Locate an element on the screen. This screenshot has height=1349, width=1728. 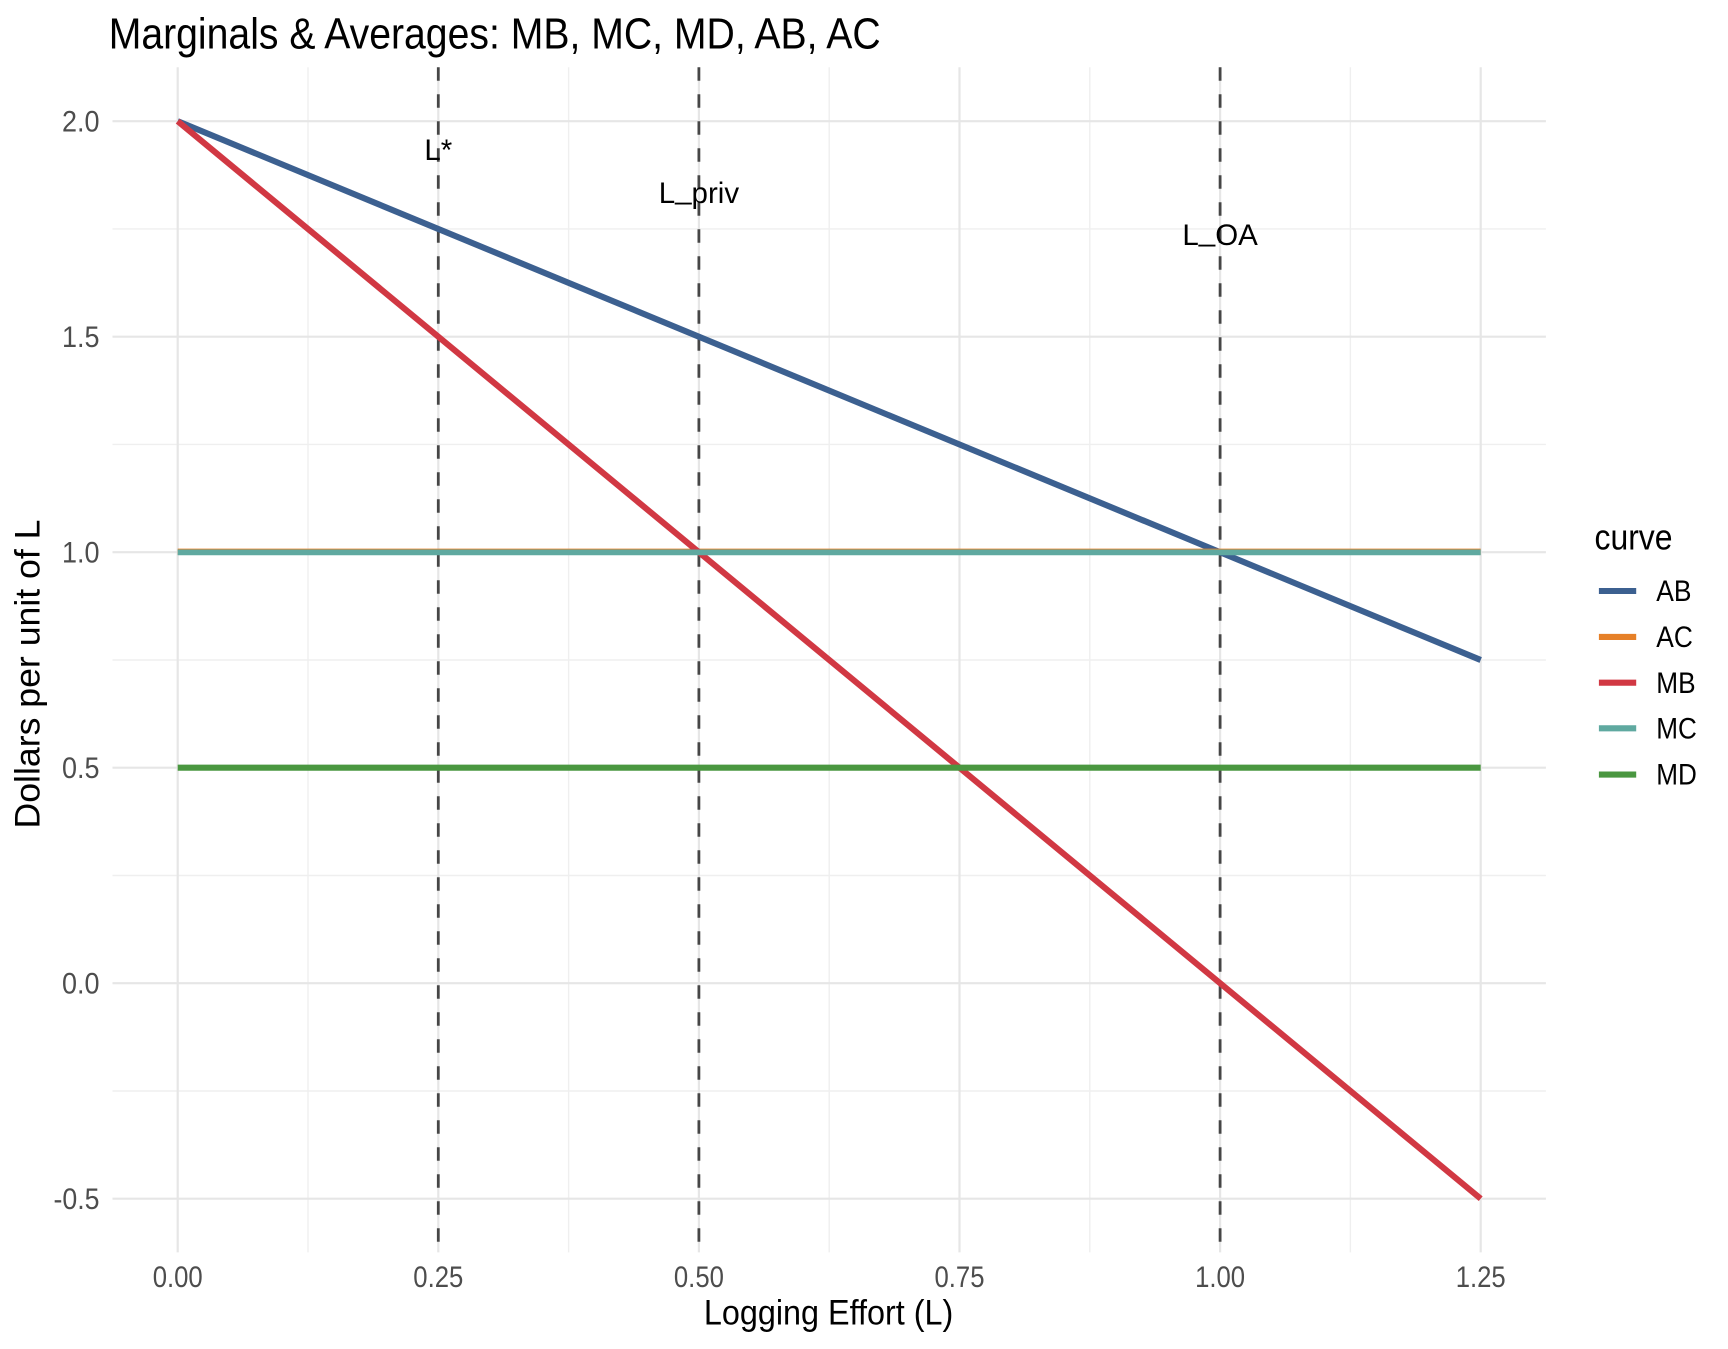
svg-text: 1.0 is located at coordinates (81, 553).